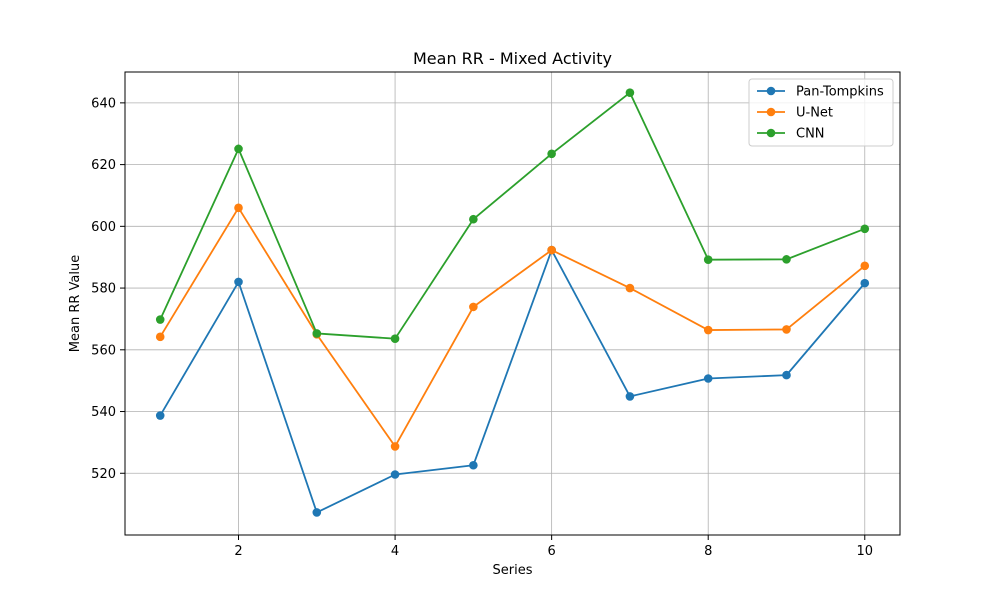  I want to click on x-tick-label: 10, so click(864, 551).